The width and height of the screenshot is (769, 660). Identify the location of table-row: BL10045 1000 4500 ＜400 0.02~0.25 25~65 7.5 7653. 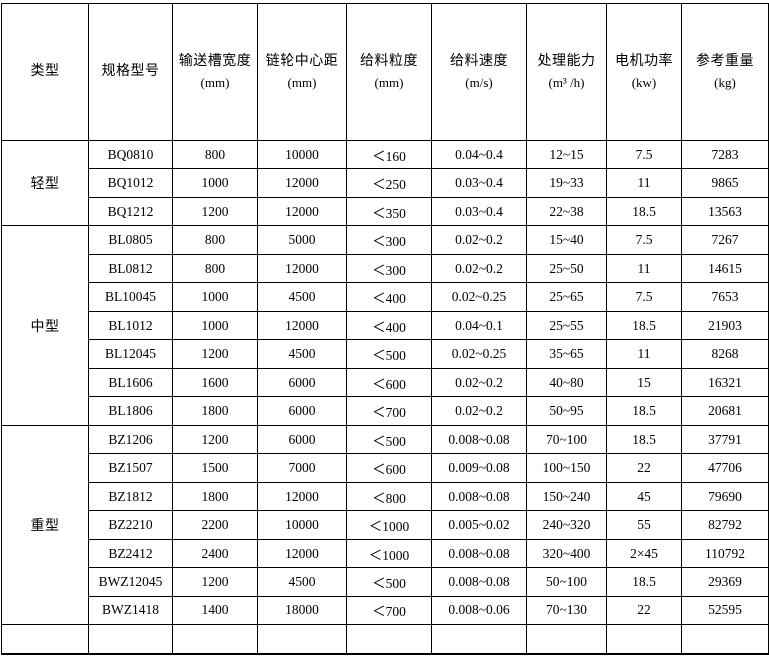
(385, 297).